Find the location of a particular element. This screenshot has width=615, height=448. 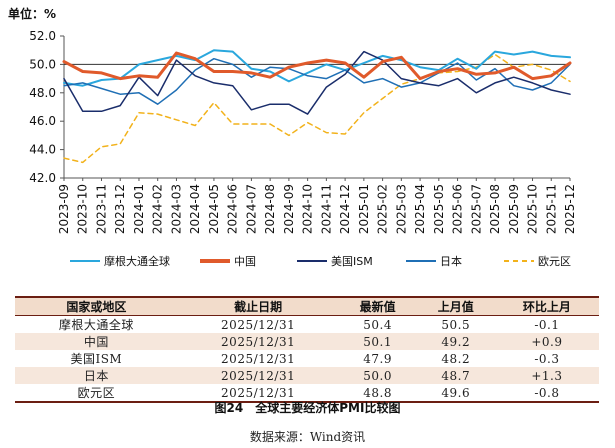

x-tick-label: 2024-05 is located at coordinates (214, 209).